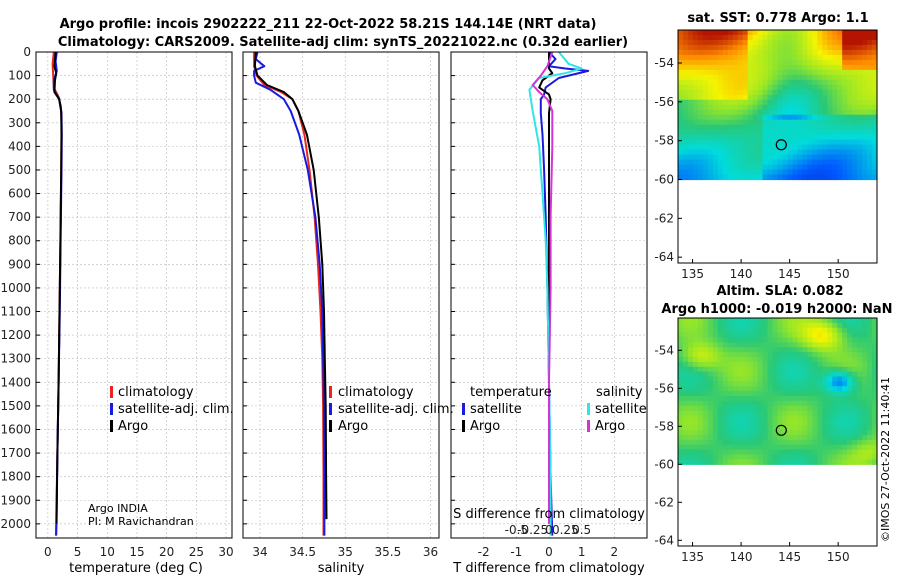 The width and height of the screenshot is (900, 580). Describe the element at coordinates (48, 552) in the screenshot. I see `x-tick-label: 0` at that location.